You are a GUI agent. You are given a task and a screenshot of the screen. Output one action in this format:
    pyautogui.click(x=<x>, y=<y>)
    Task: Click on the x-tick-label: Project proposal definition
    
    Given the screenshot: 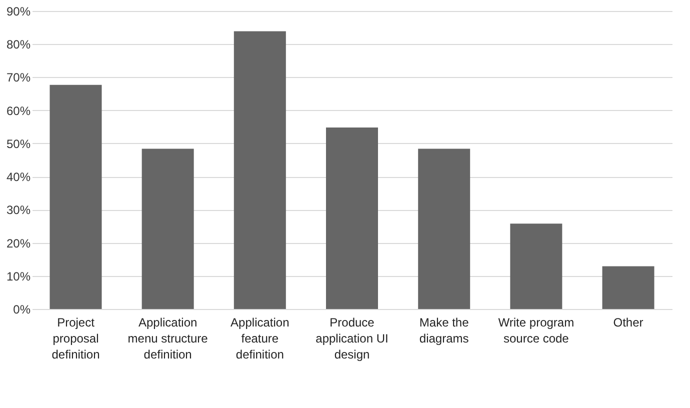 What is the action you would take?
    pyautogui.click(x=76, y=339)
    